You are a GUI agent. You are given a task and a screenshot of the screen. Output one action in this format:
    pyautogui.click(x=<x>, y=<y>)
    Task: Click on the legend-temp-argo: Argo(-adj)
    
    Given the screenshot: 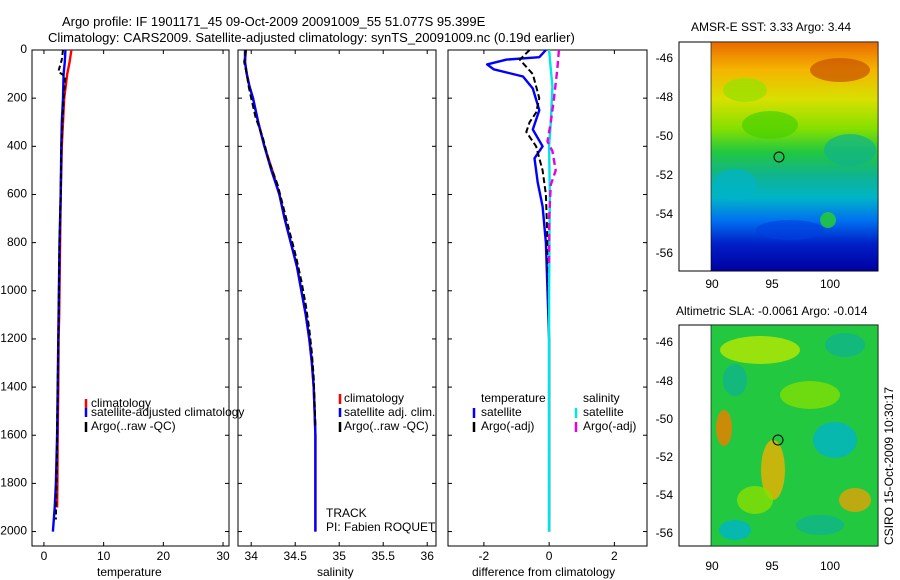 What is the action you would take?
    pyautogui.click(x=507, y=426)
    